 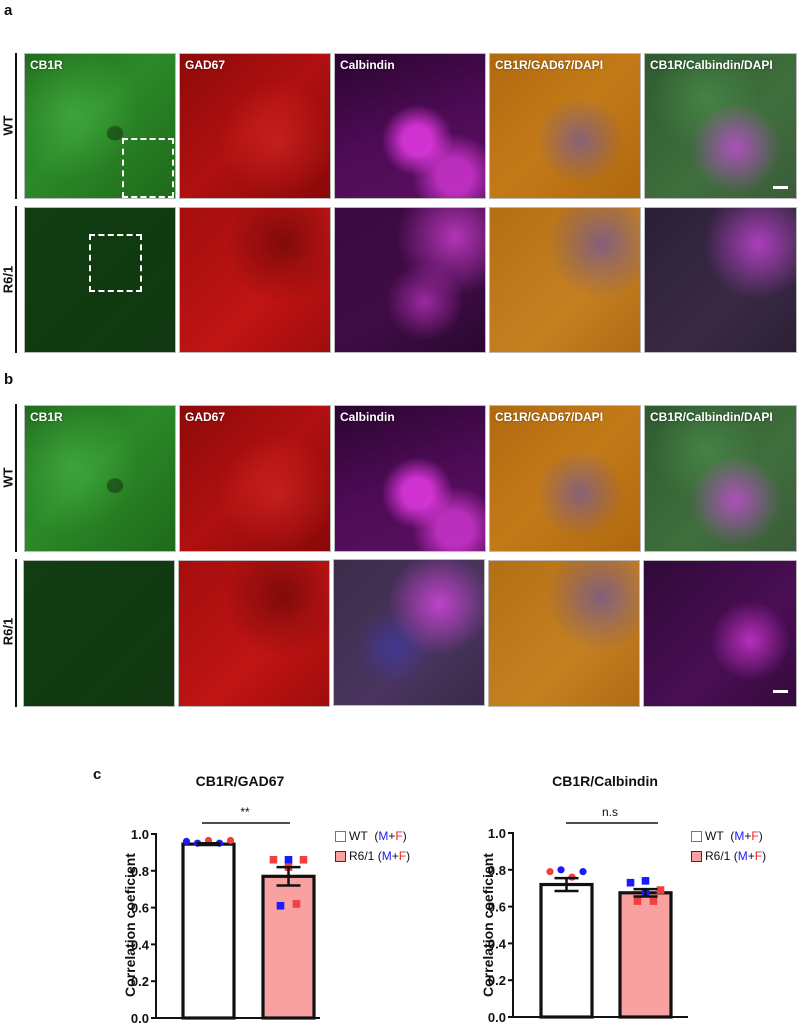 I want to click on row-bracket-a-wt, so click(x=16, y=126).